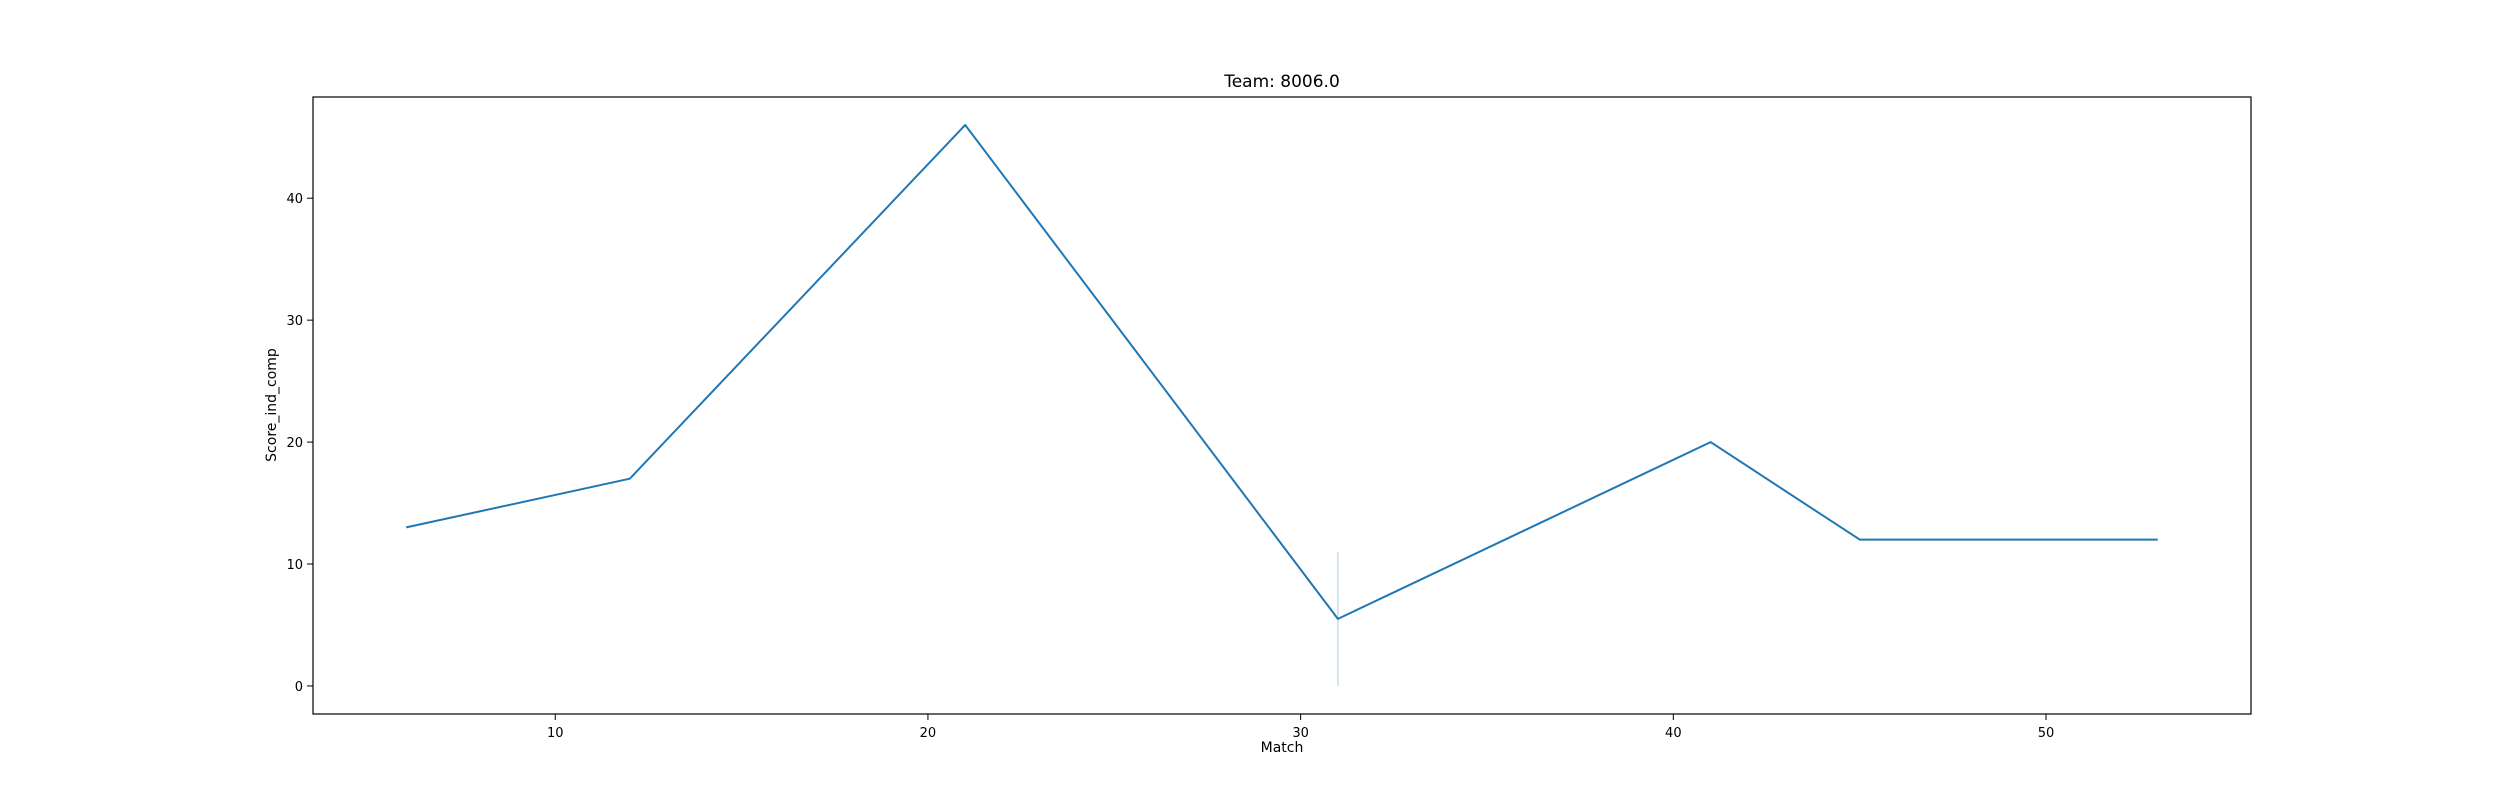 The height and width of the screenshot is (800, 2500). I want to click on y-tick-label: 10, so click(294, 565).